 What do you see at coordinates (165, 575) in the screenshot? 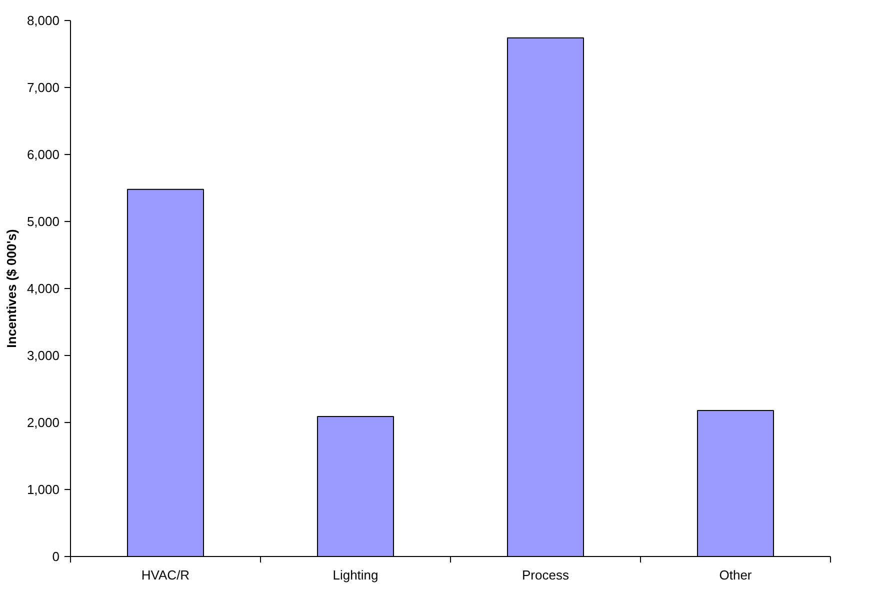
I see `x-tick-label: HVAC/R` at bounding box center [165, 575].